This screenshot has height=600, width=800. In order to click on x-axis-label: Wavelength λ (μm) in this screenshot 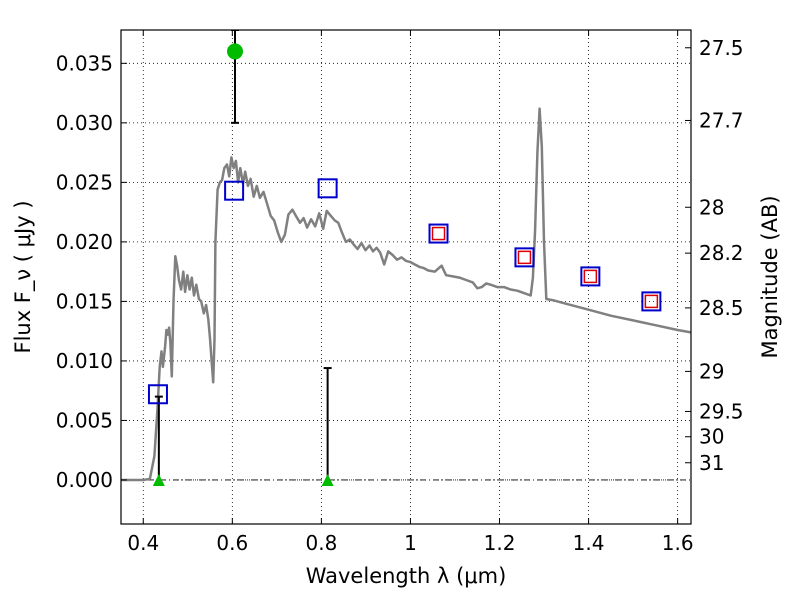, I will do `click(406, 576)`.